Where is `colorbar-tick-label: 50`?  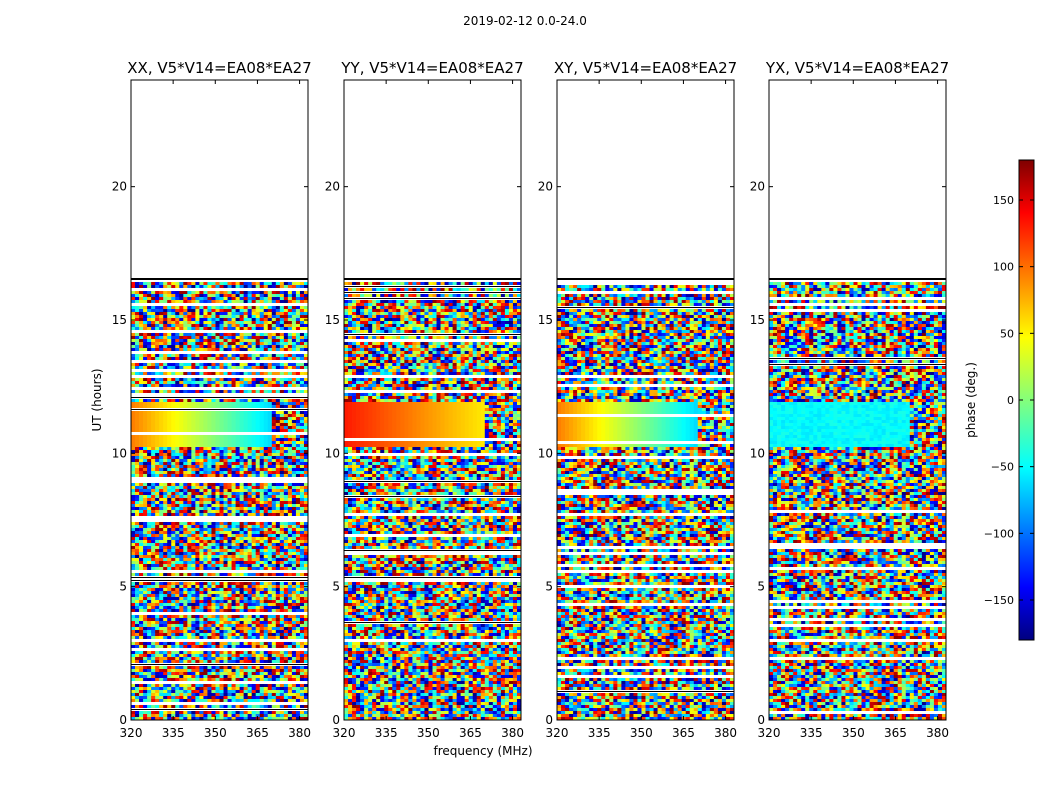
colorbar-tick-label: 50 is located at coordinates (1007, 333).